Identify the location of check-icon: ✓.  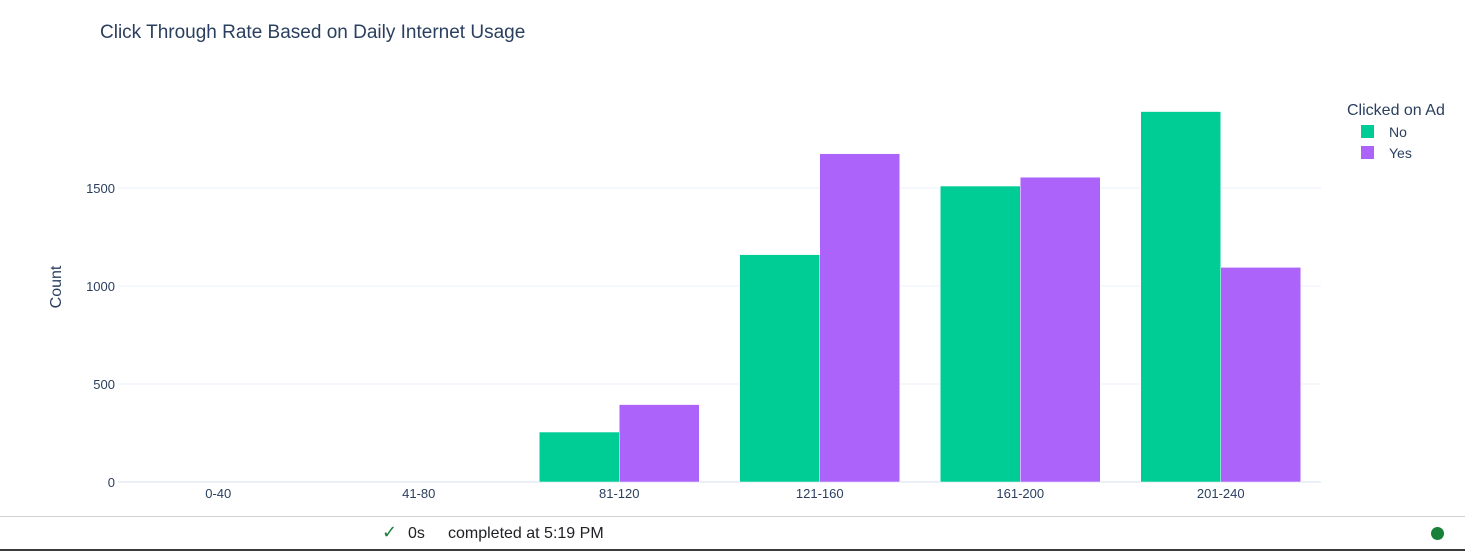
(390, 532).